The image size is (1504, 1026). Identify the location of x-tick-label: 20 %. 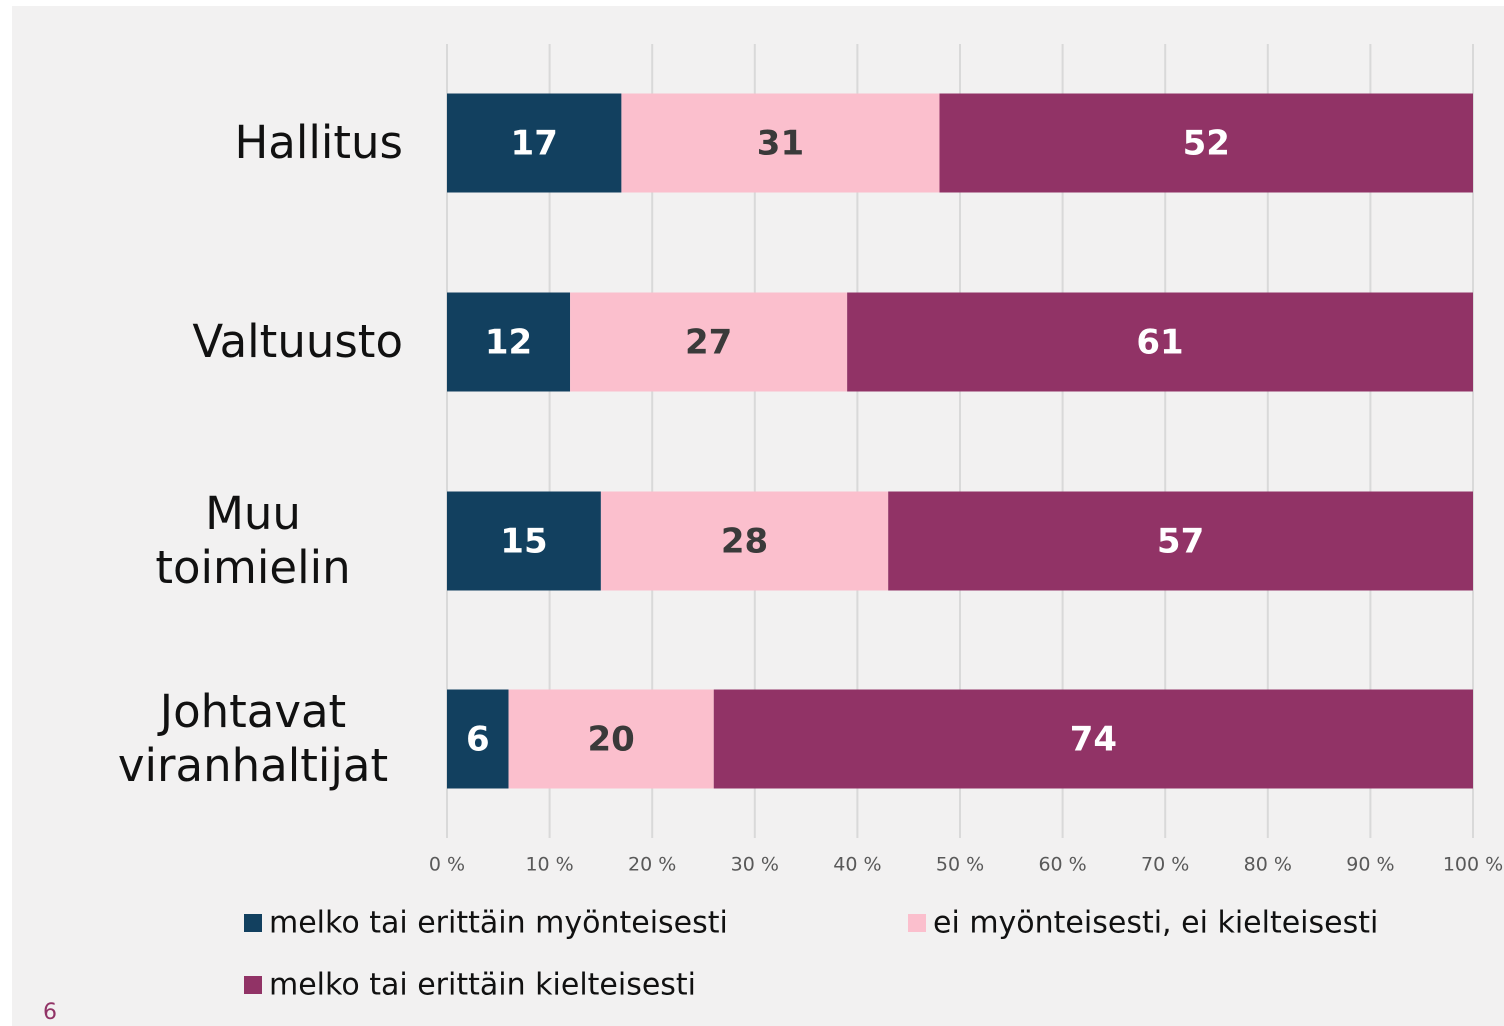
(652, 865).